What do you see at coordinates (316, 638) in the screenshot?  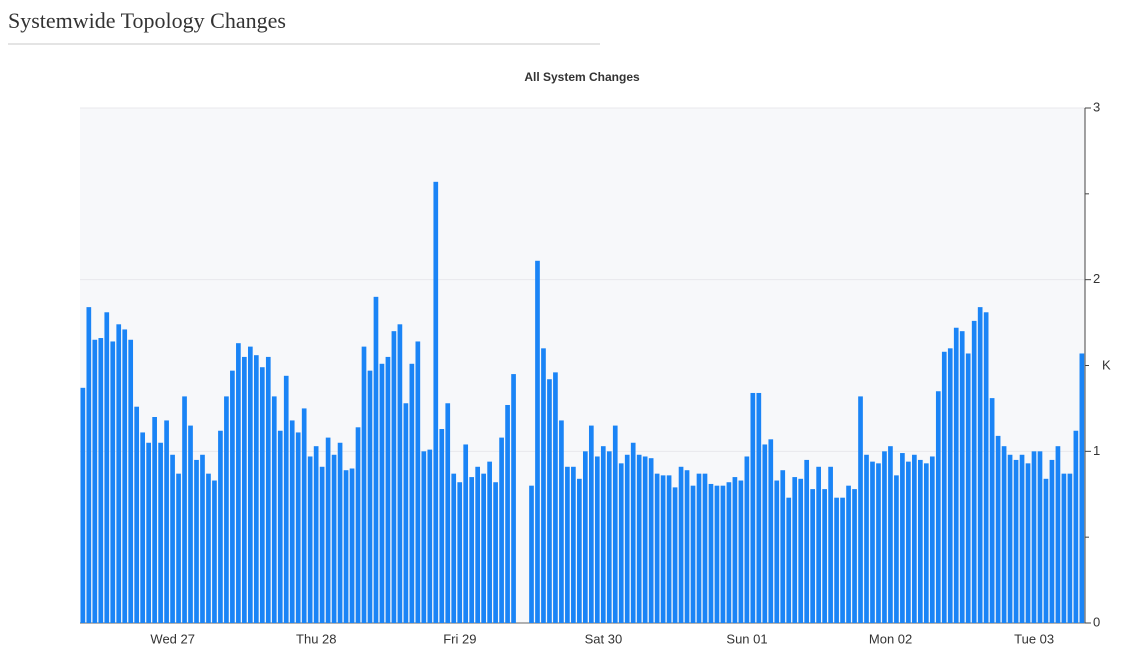 I see `x-tick-label: Thu 28` at bounding box center [316, 638].